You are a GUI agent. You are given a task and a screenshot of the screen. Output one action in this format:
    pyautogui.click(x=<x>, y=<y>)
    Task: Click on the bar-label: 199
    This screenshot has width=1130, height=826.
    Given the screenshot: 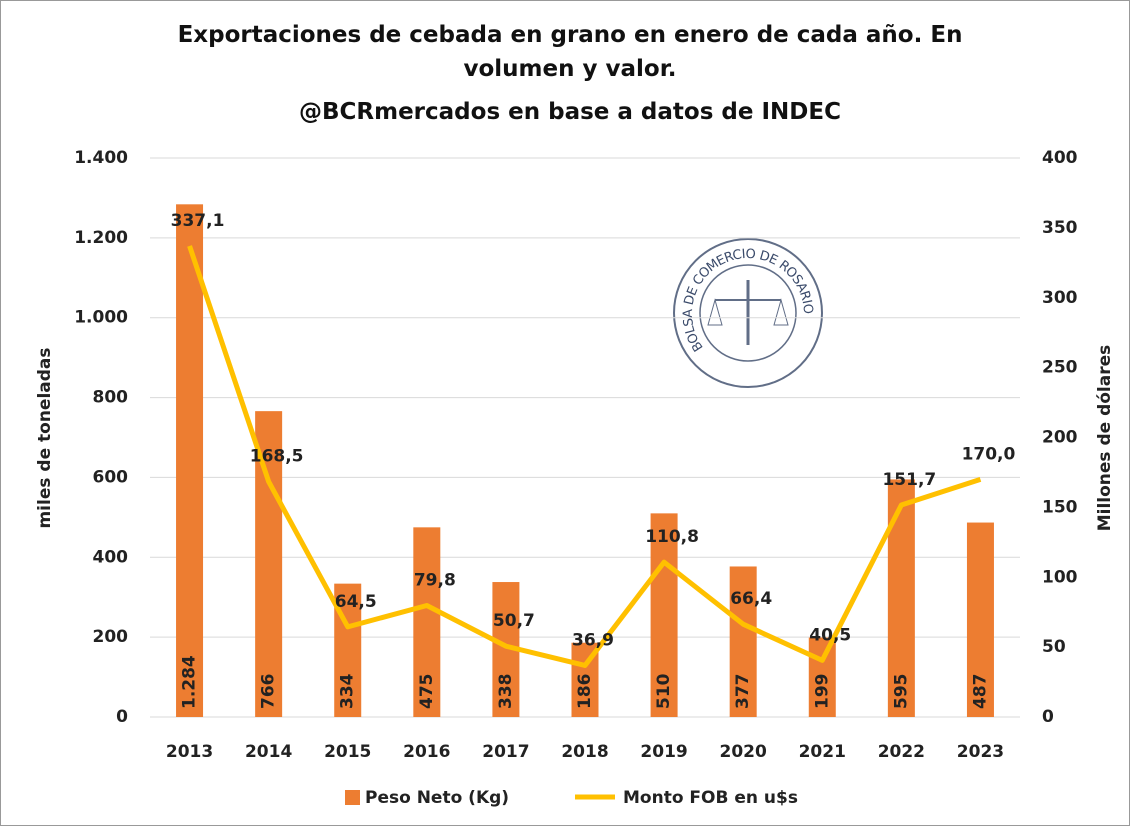 What is the action you would take?
    pyautogui.click(x=822, y=692)
    